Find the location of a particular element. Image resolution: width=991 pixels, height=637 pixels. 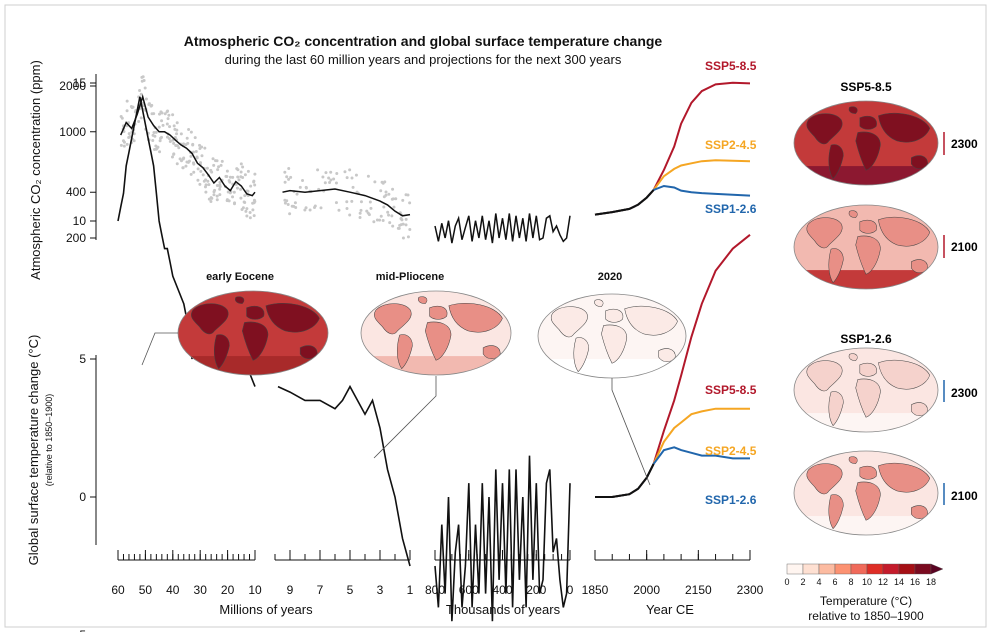

colorbar-tick-label: 14 is located at coordinates (899, 582).